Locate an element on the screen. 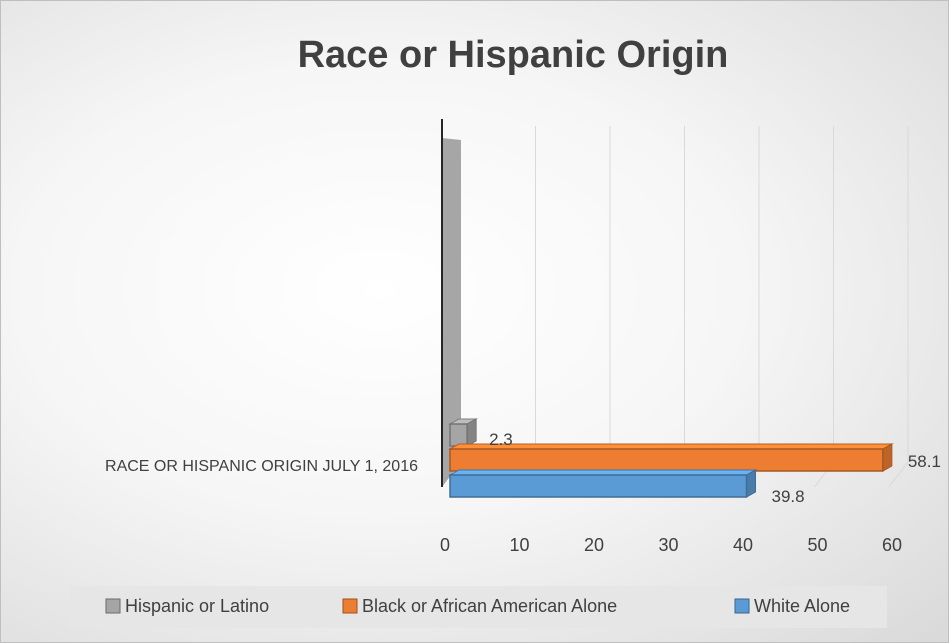  bars is located at coordinates (671, 458).